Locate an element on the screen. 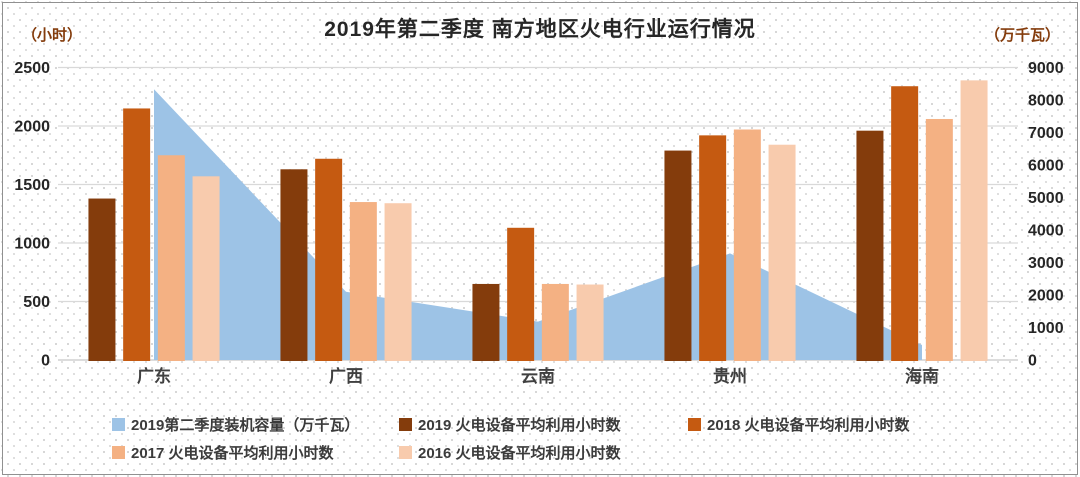 This screenshot has height=477, width=1080. bar-2018-云南 is located at coordinates (521, 294).